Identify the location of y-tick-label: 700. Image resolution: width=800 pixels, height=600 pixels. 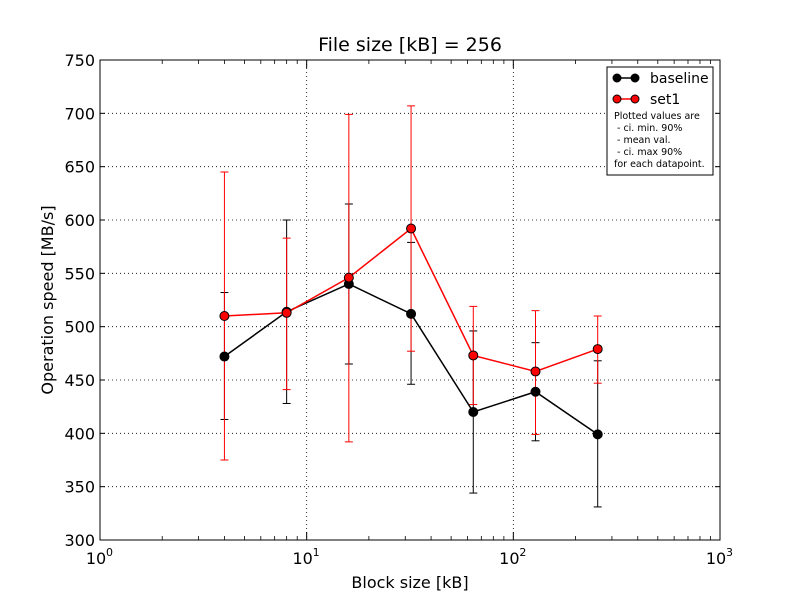
(79, 113).